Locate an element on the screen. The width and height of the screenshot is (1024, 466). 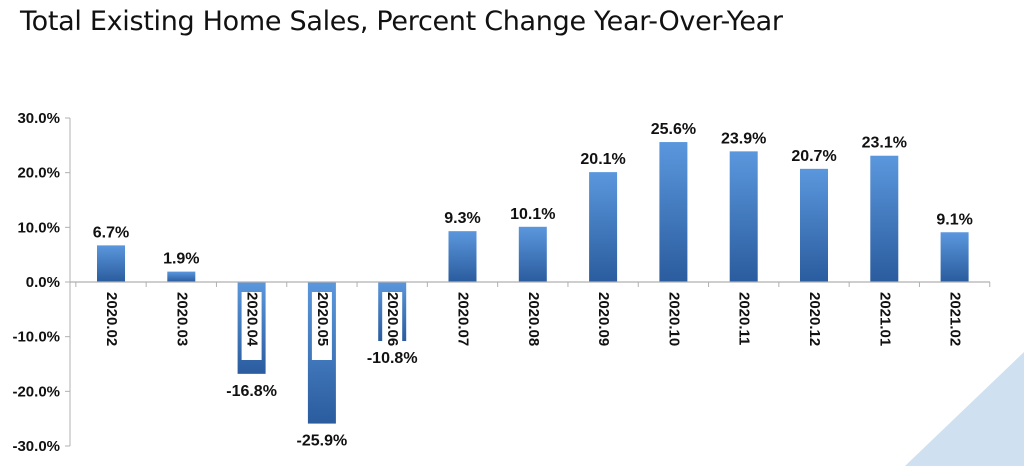
data-label: 1.9% is located at coordinates (181, 259).